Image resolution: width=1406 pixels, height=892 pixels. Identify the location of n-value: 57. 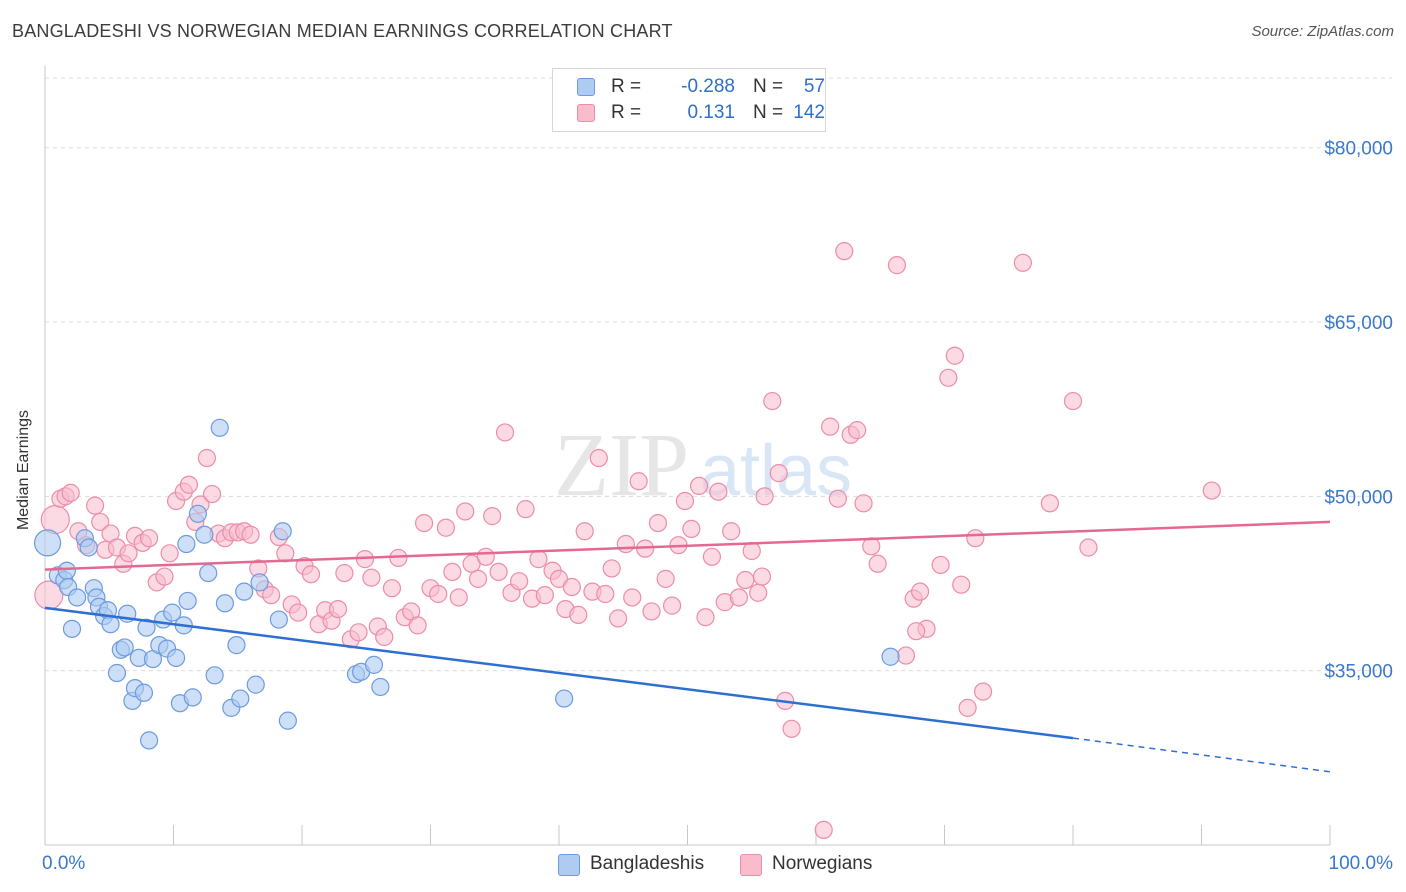
(814, 86).